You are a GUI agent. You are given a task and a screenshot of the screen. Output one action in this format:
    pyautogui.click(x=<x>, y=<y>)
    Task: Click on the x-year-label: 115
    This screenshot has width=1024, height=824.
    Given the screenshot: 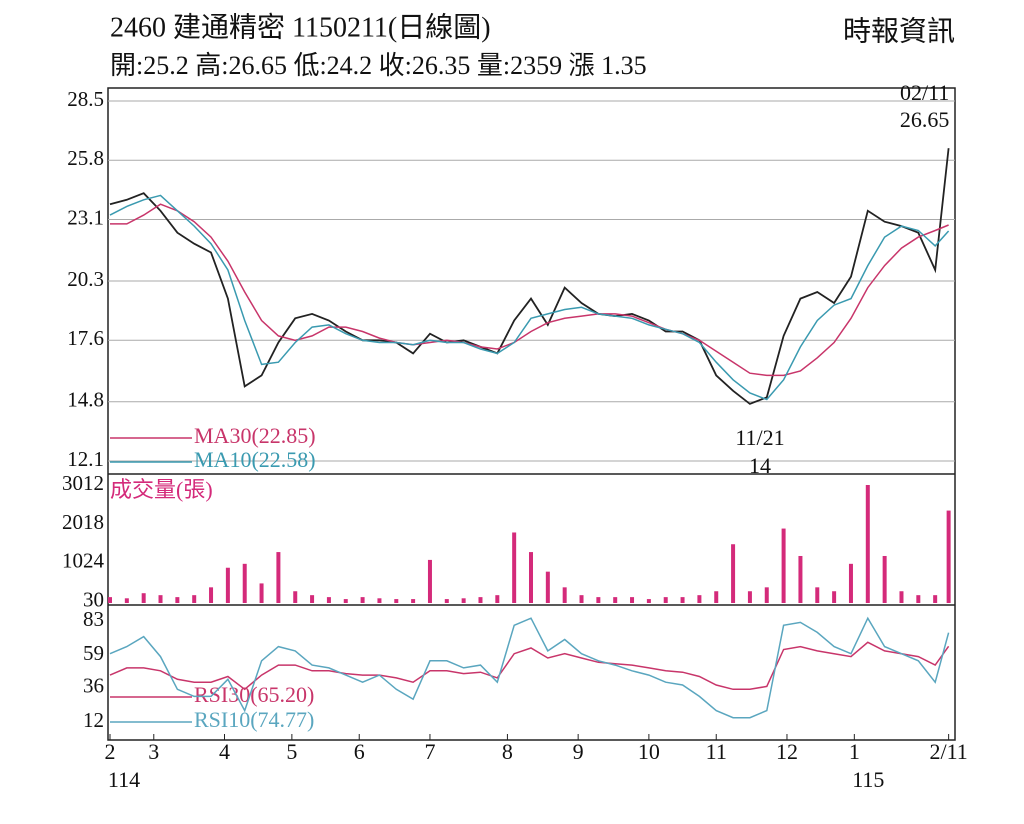 What is the action you would take?
    pyautogui.click(x=868, y=779)
    